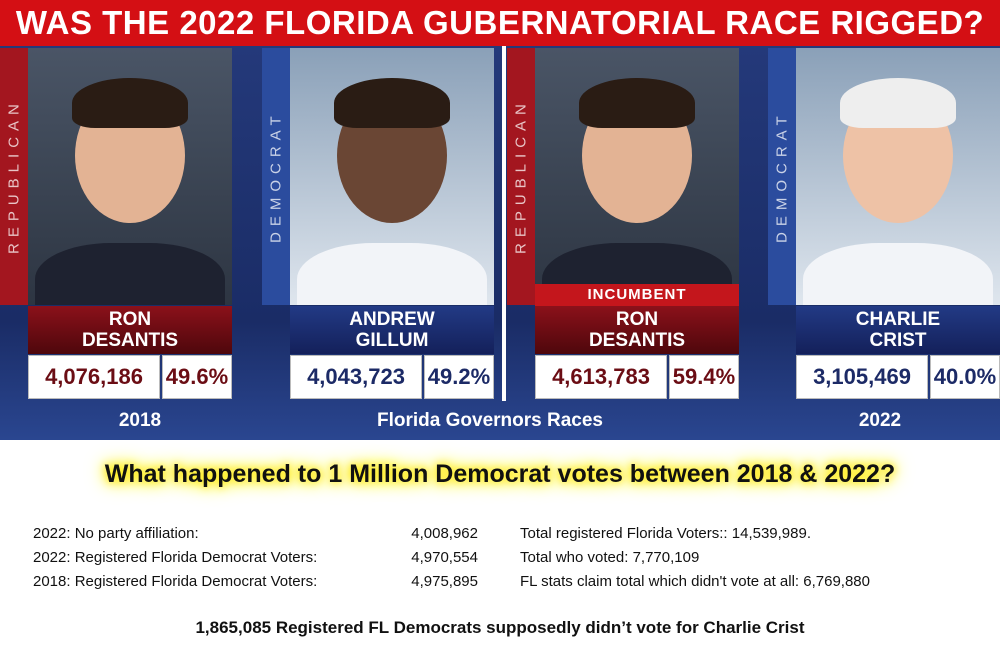 This screenshot has width=1000, height=650. I want to click on percent: 49.6%, so click(197, 377).